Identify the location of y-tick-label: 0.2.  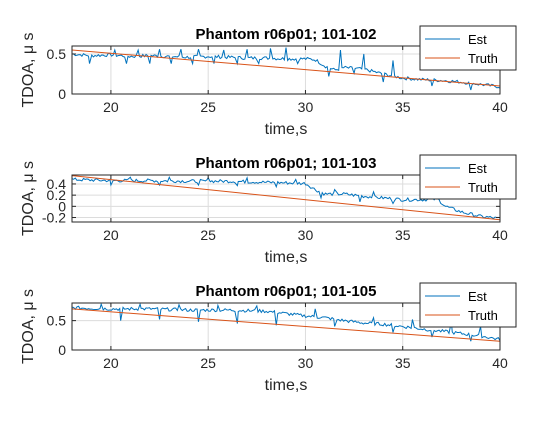
(57, 195).